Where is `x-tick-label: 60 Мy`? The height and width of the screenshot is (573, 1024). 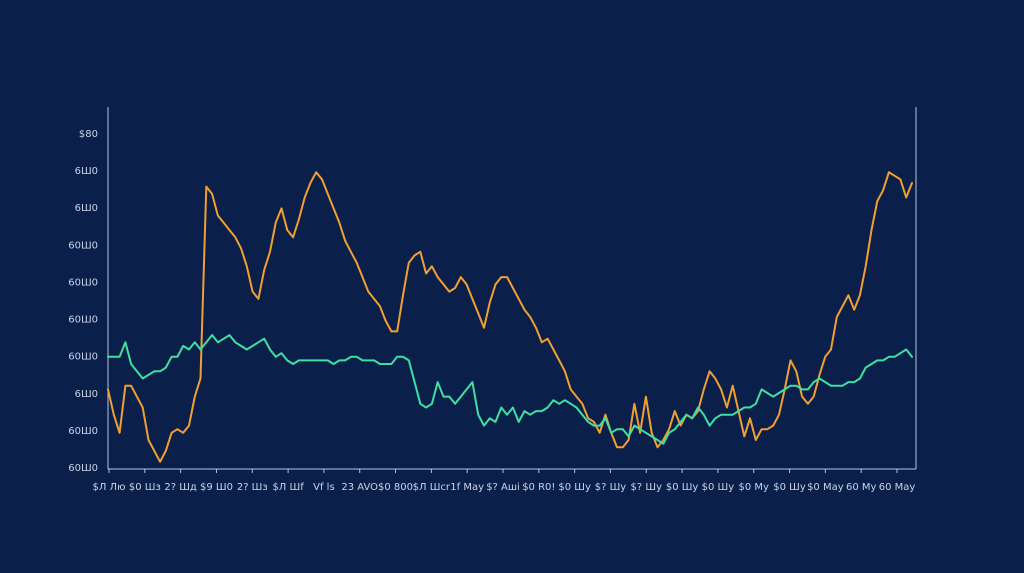 x-tick-label: 60 Мy is located at coordinates (861, 487).